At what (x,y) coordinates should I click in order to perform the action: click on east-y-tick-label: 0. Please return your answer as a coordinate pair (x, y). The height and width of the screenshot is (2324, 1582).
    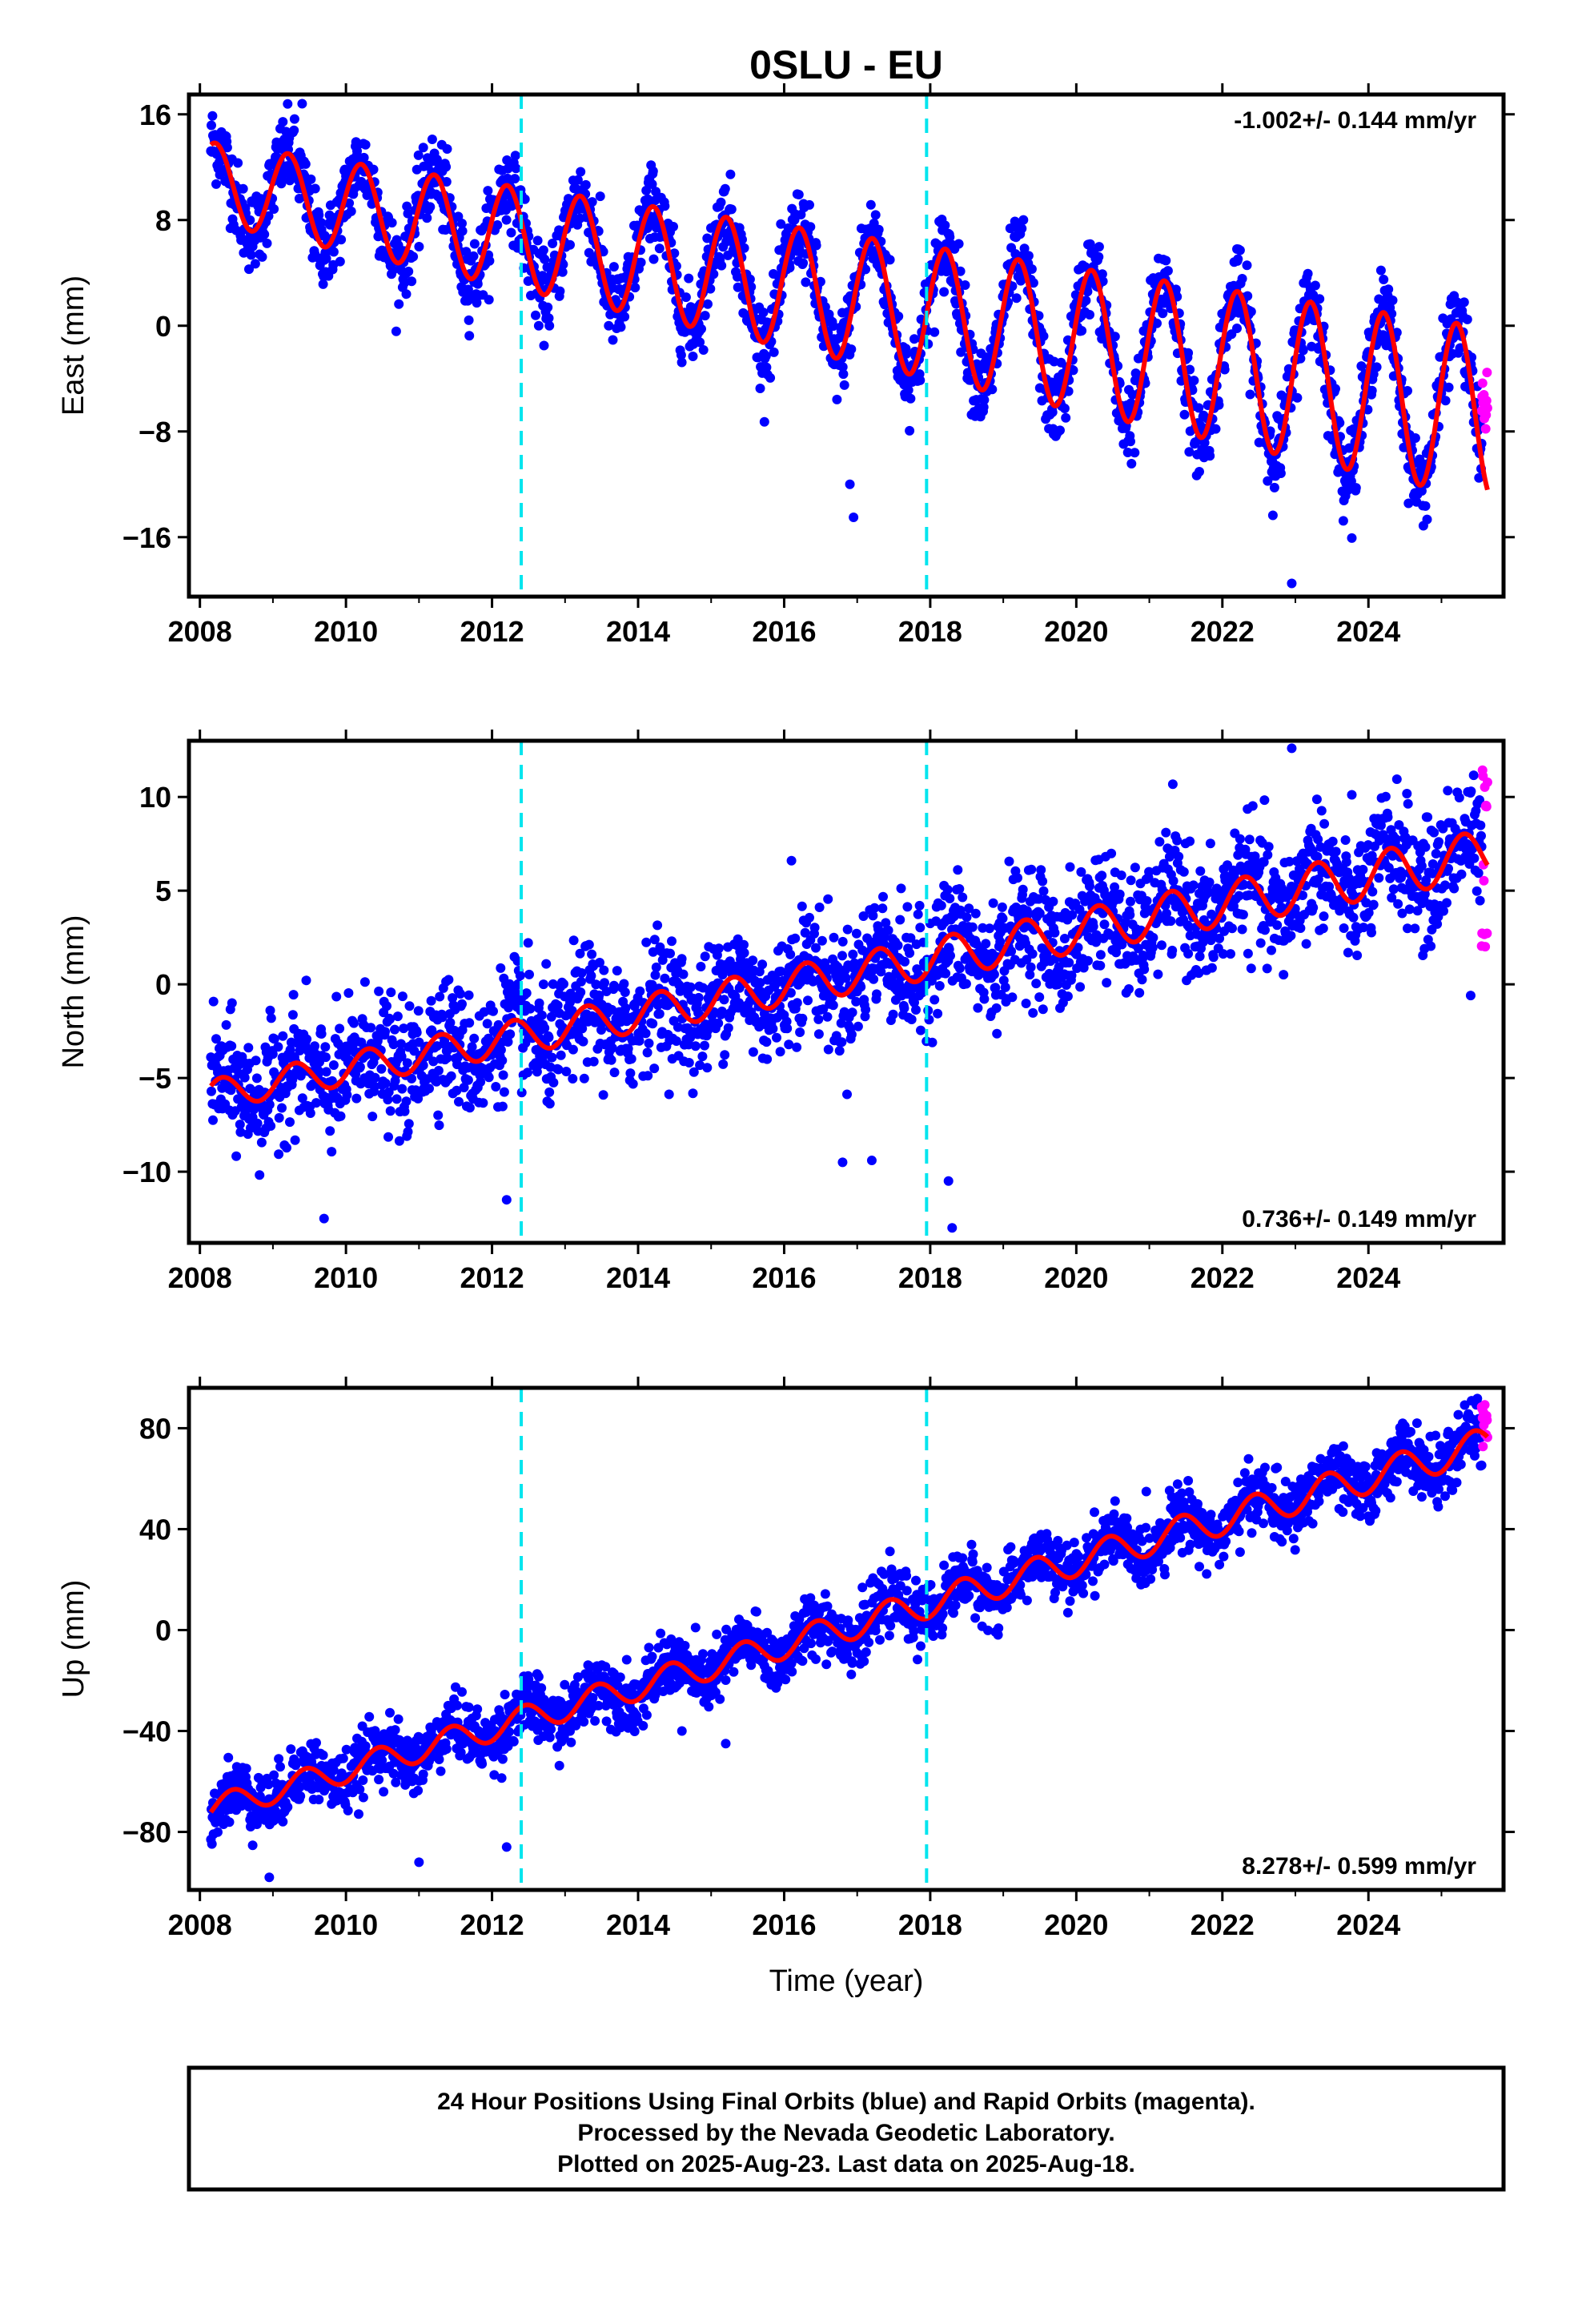
    Looking at the image, I should click on (163, 326).